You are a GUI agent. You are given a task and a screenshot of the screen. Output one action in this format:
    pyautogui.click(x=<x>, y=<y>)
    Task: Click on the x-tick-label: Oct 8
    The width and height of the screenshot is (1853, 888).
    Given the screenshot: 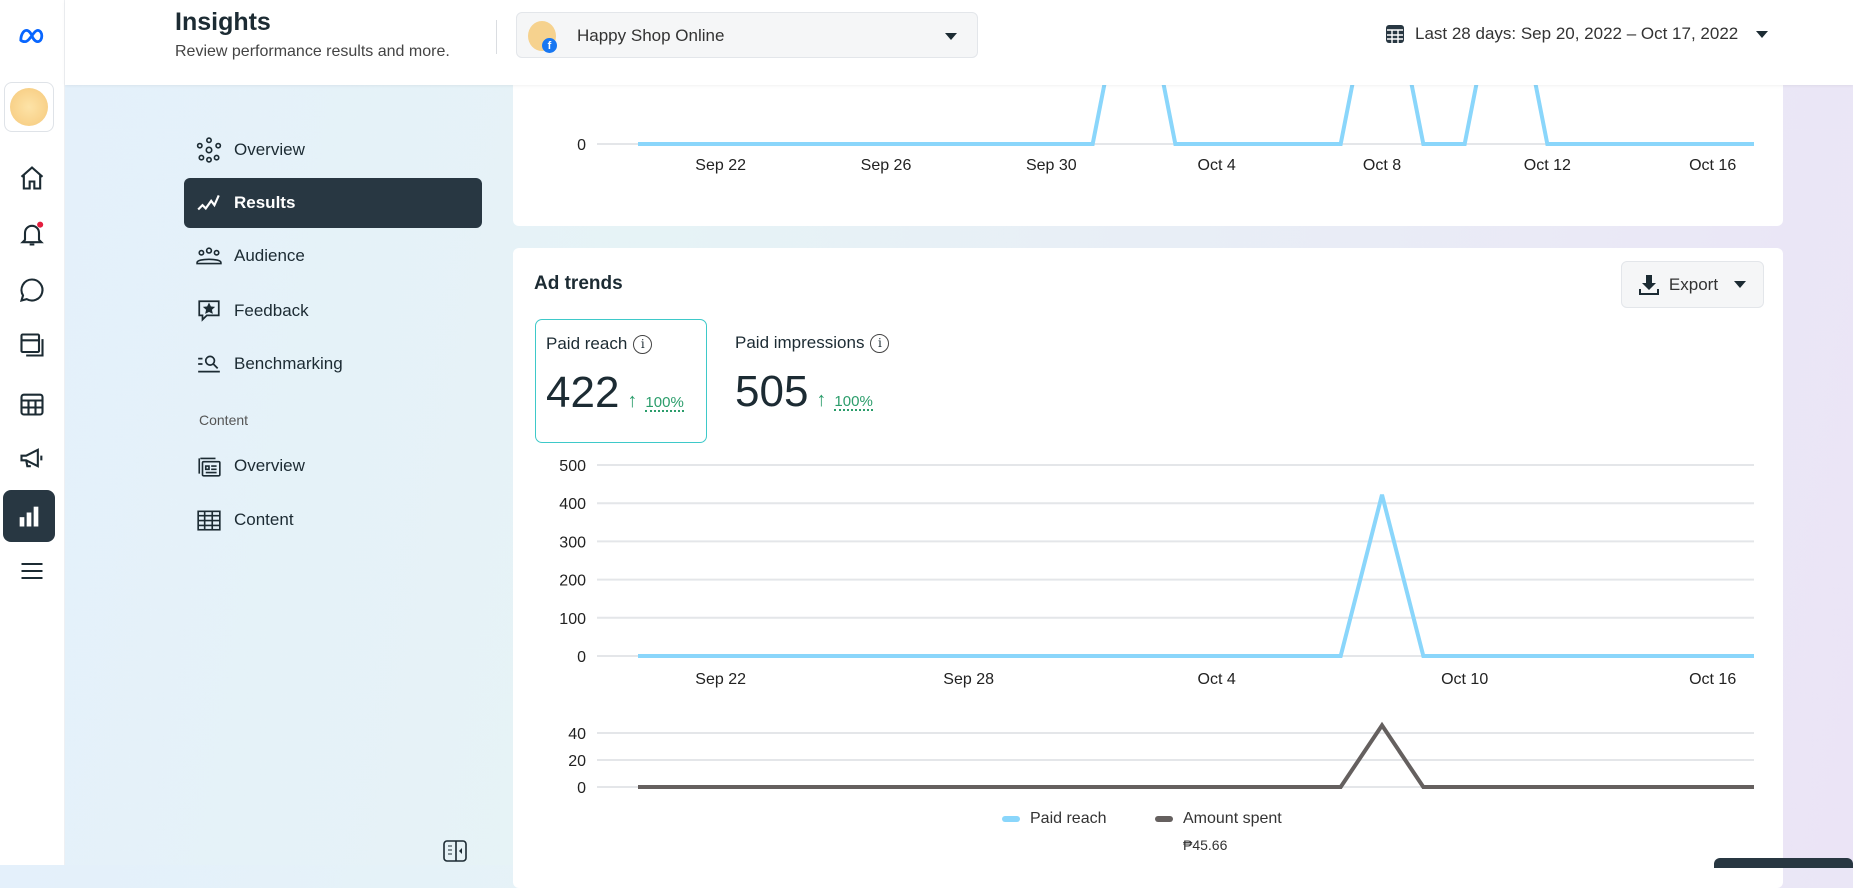 What is the action you would take?
    pyautogui.click(x=1382, y=165)
    